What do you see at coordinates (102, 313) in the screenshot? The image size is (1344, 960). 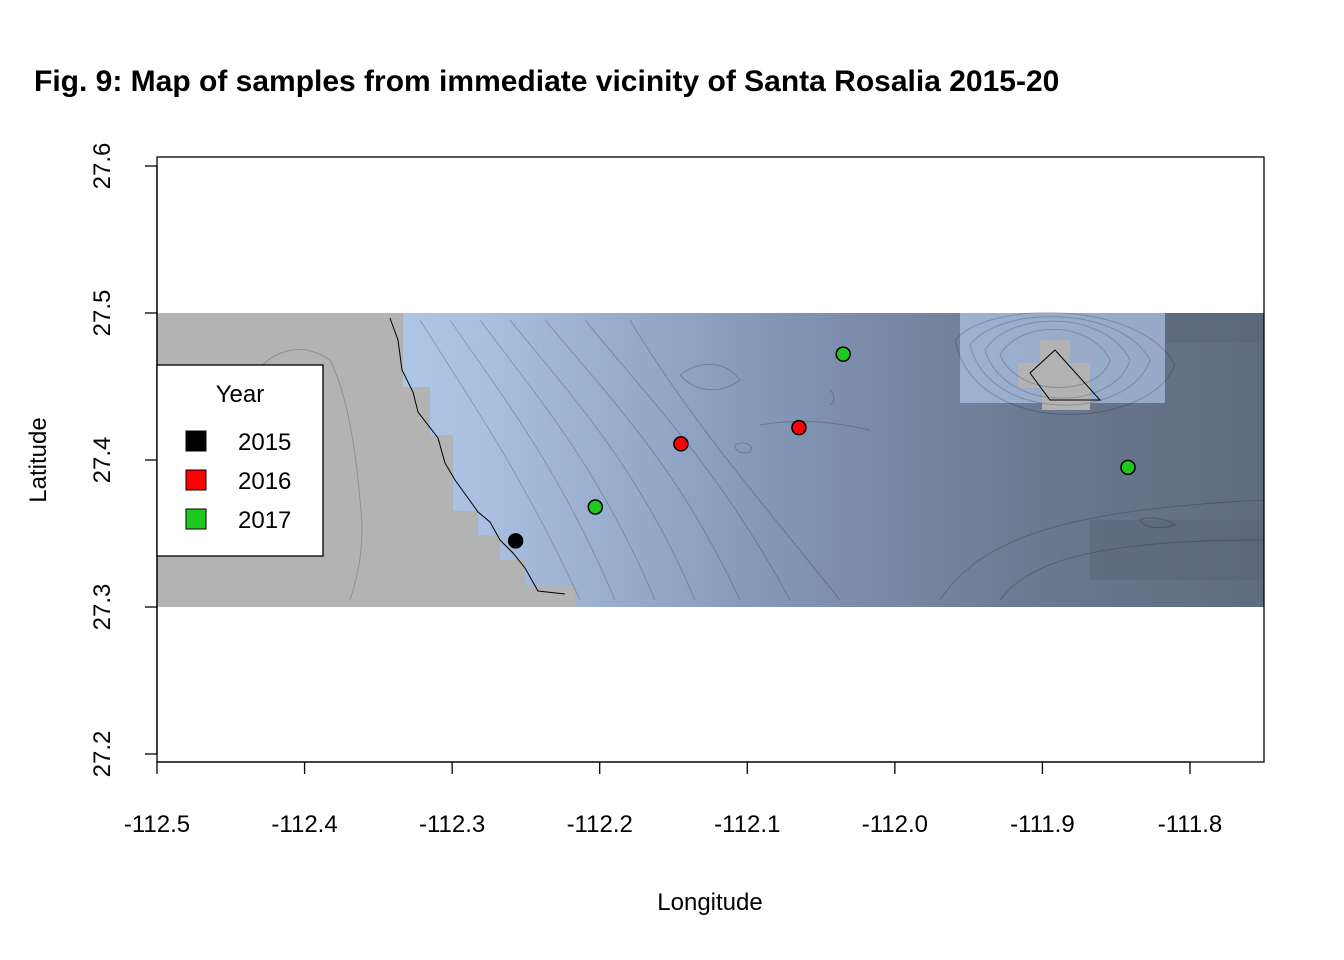 I see `y-tick-label: 27.5` at bounding box center [102, 313].